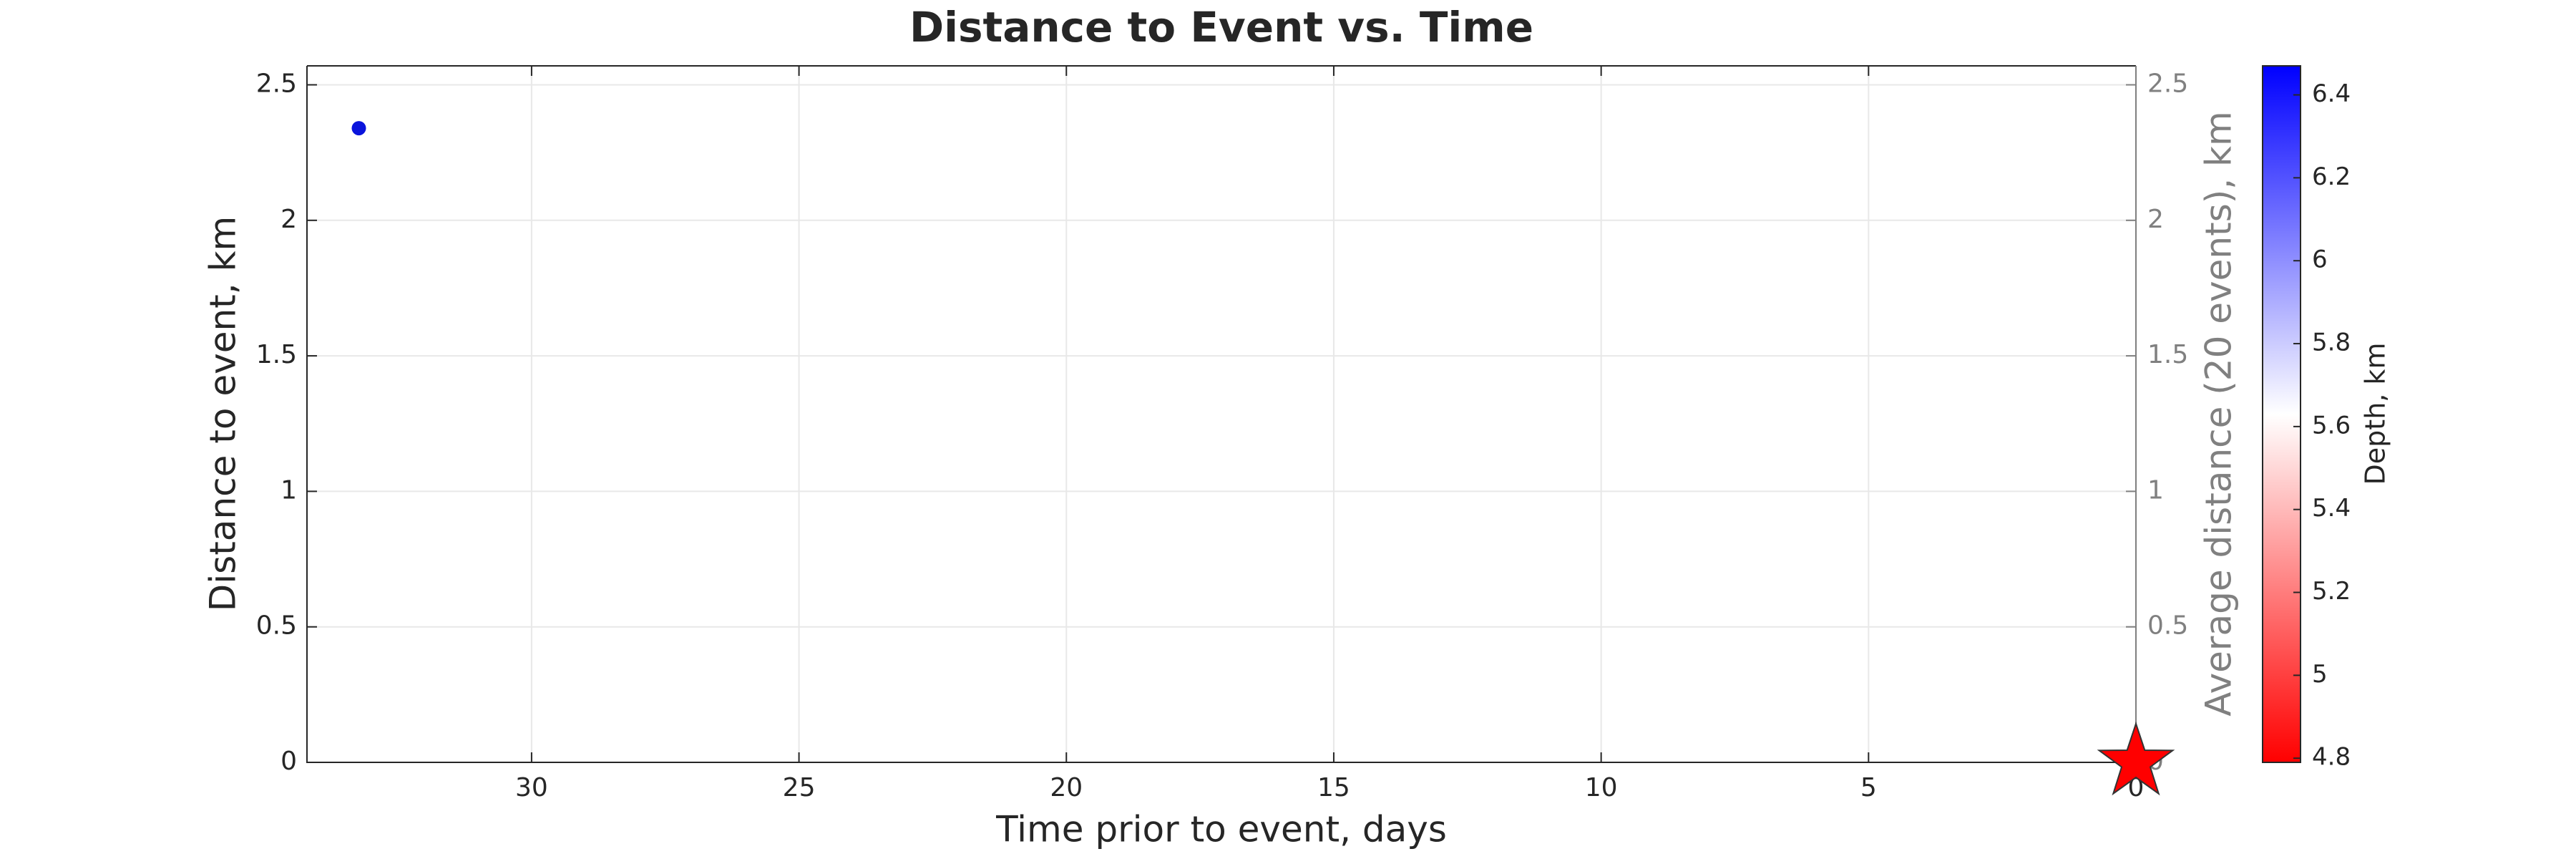 The width and height of the screenshot is (2576, 859). I want to click on y2-tick-label: 2, so click(2155, 219).